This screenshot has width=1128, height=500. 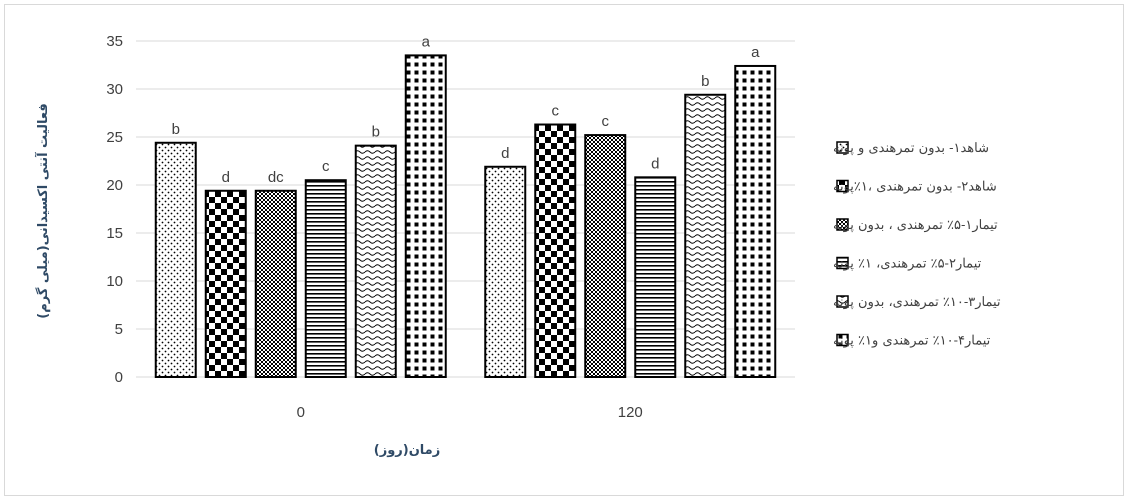 I want to click on legend-label: شاهد۱- بدون تمرهندی و پونه, so click(x=911, y=148).